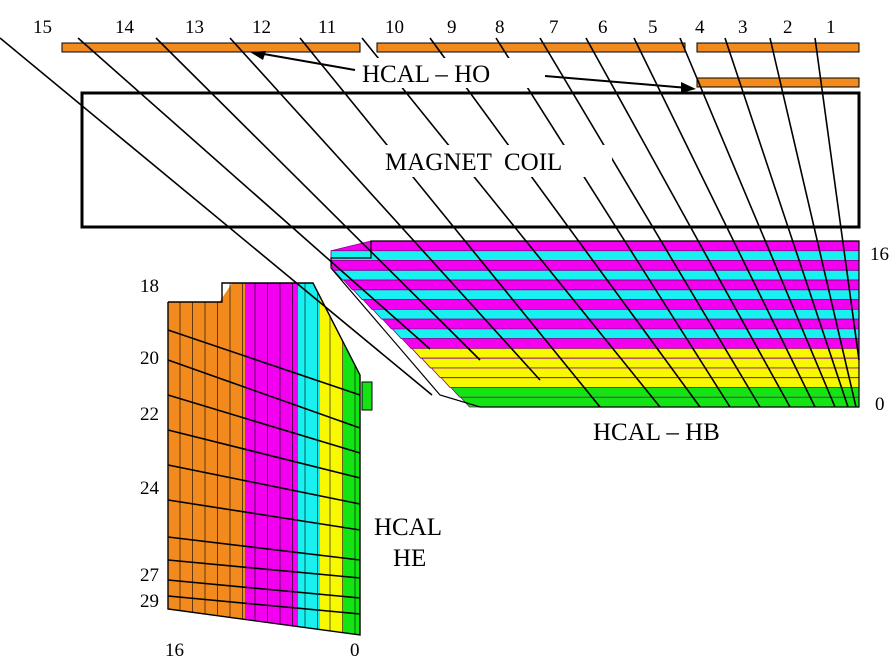 The height and width of the screenshot is (662, 895). What do you see at coordinates (426, 74) in the screenshot?
I see `ho-label: HCAL – HO` at bounding box center [426, 74].